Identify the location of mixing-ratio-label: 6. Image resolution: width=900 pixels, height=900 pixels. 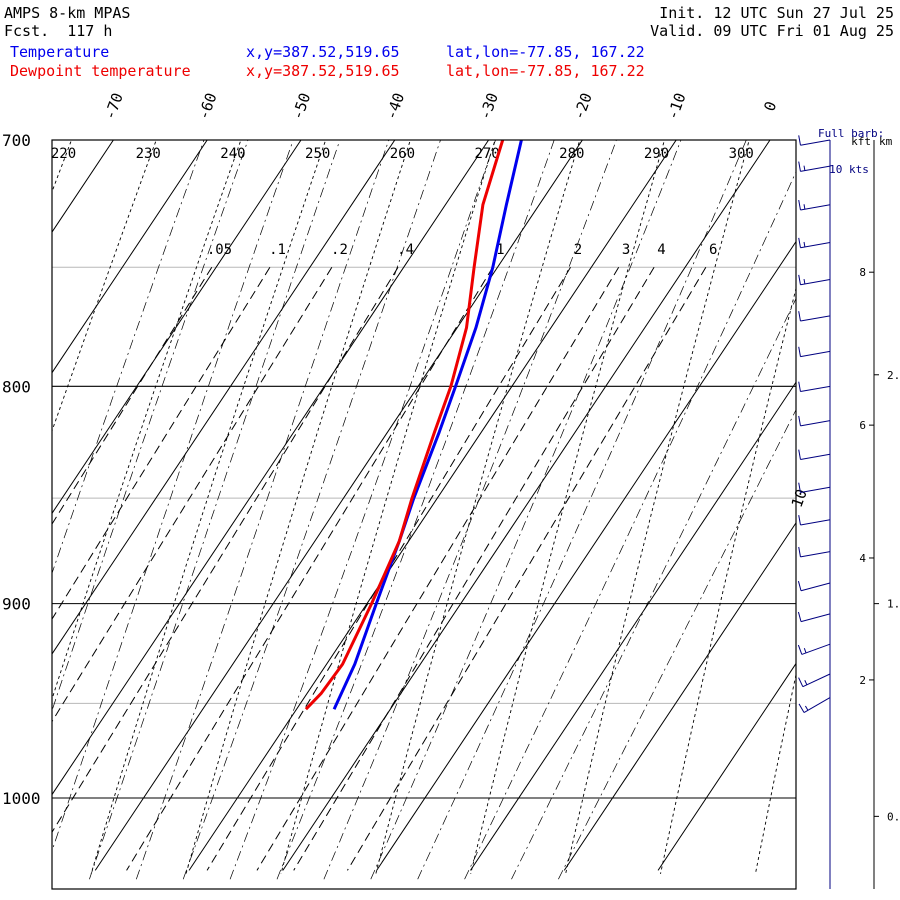
(713, 250).